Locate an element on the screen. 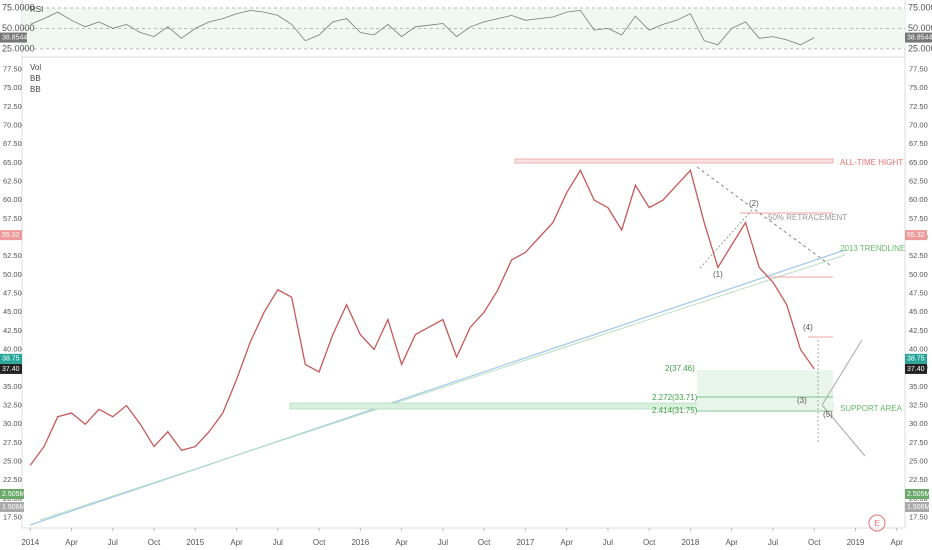  y-tick-label: 62.50 is located at coordinates (12, 180).